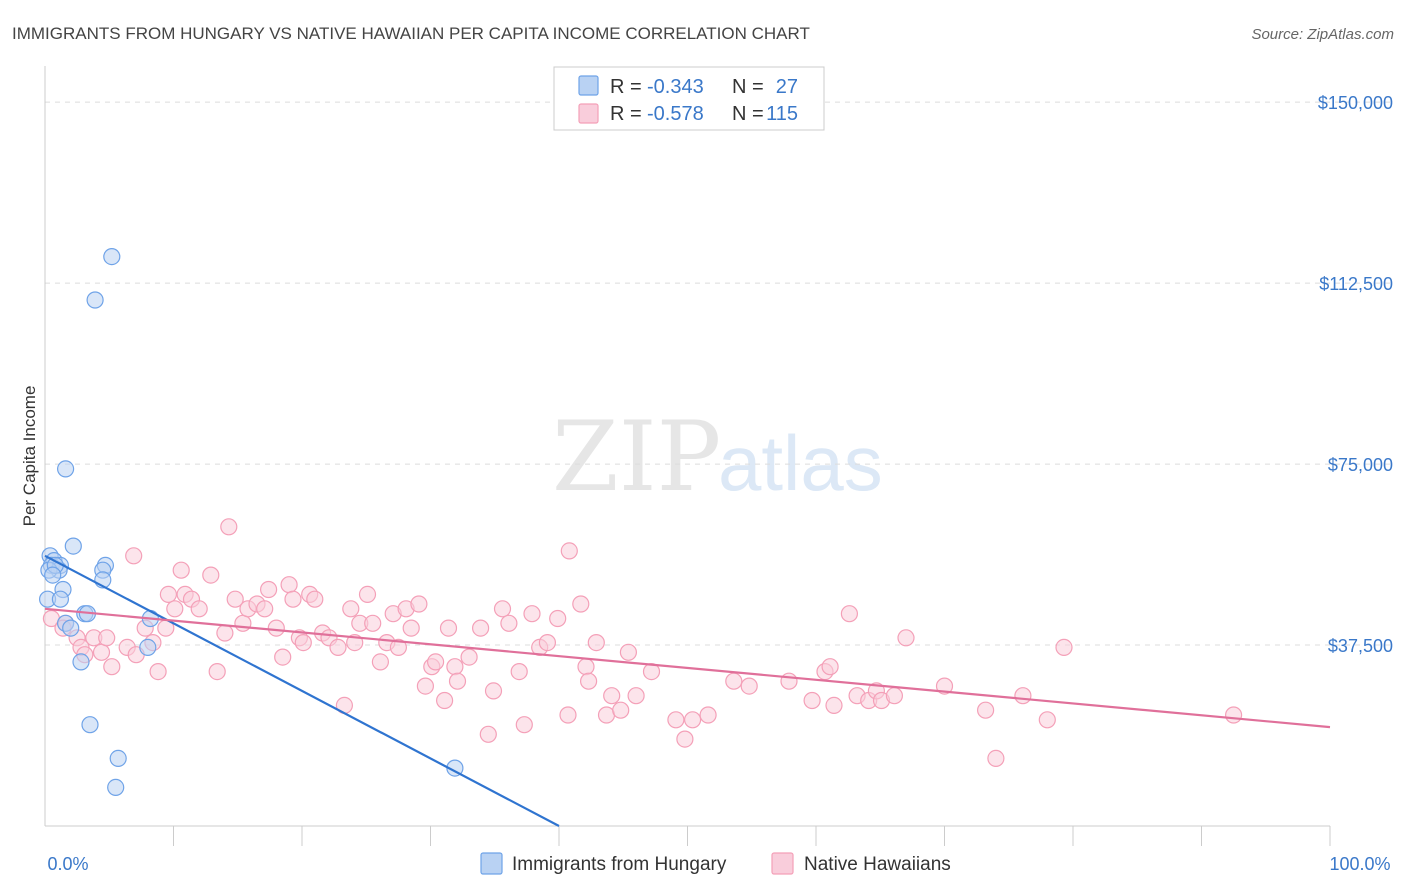  I want to click on chart-source: Source: ZipAtlas.com, so click(1322, 34).